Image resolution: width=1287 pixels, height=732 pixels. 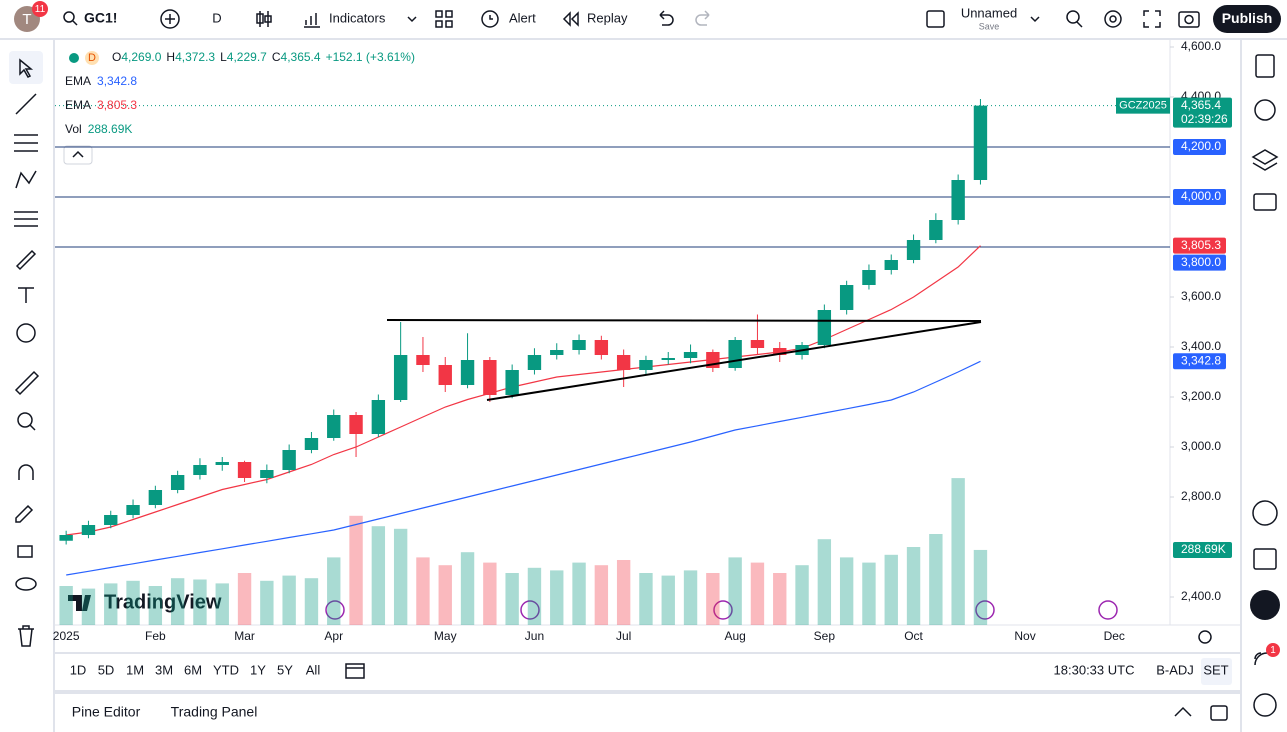 I want to click on y-tick-label: 2,800.0, so click(x=1201, y=496).